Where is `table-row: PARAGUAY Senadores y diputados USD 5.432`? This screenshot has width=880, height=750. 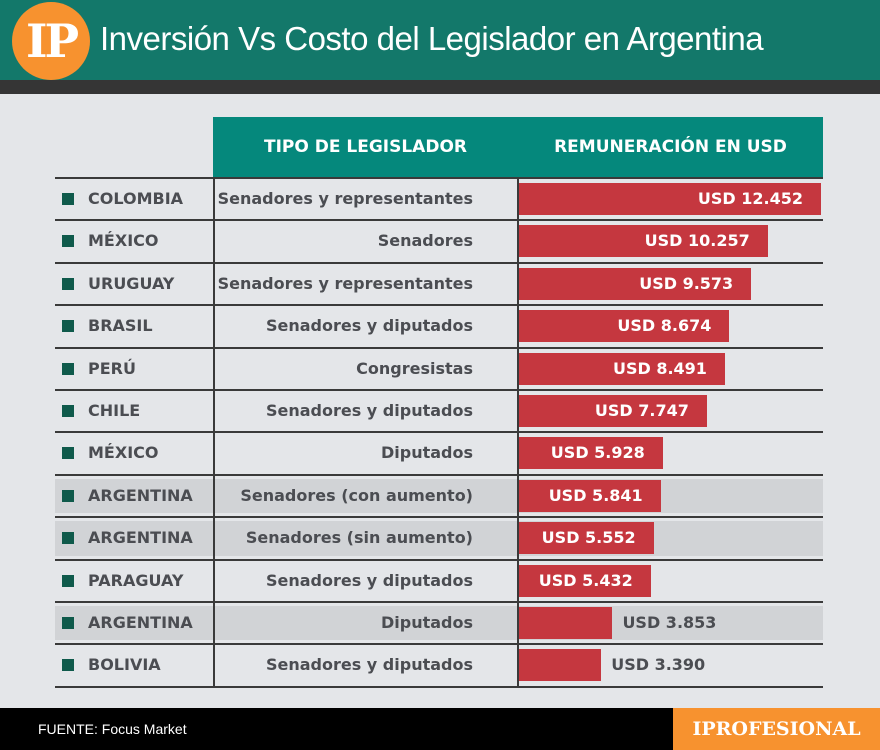
table-row: PARAGUAY Senadores y diputados USD 5.432 is located at coordinates (439, 579).